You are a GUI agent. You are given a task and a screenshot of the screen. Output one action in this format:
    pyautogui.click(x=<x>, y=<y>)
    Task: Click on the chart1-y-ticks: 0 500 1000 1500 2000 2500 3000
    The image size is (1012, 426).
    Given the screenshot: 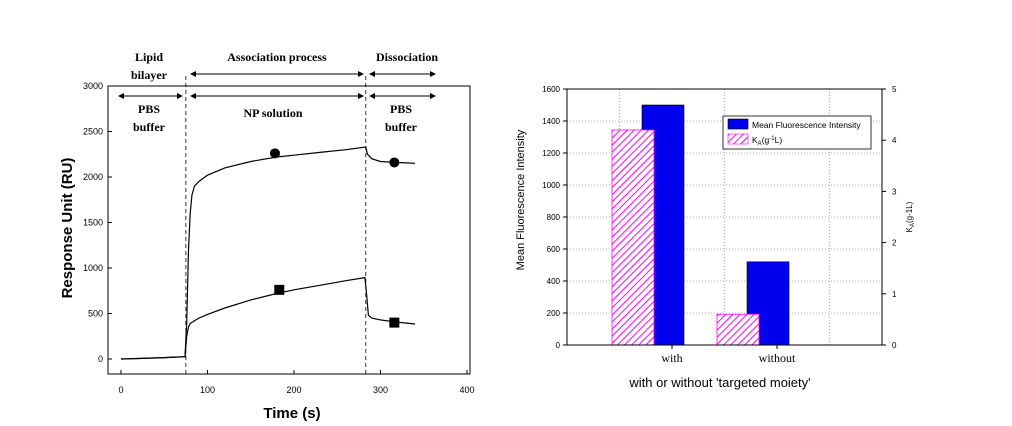 What is the action you would take?
    pyautogui.click(x=97, y=222)
    